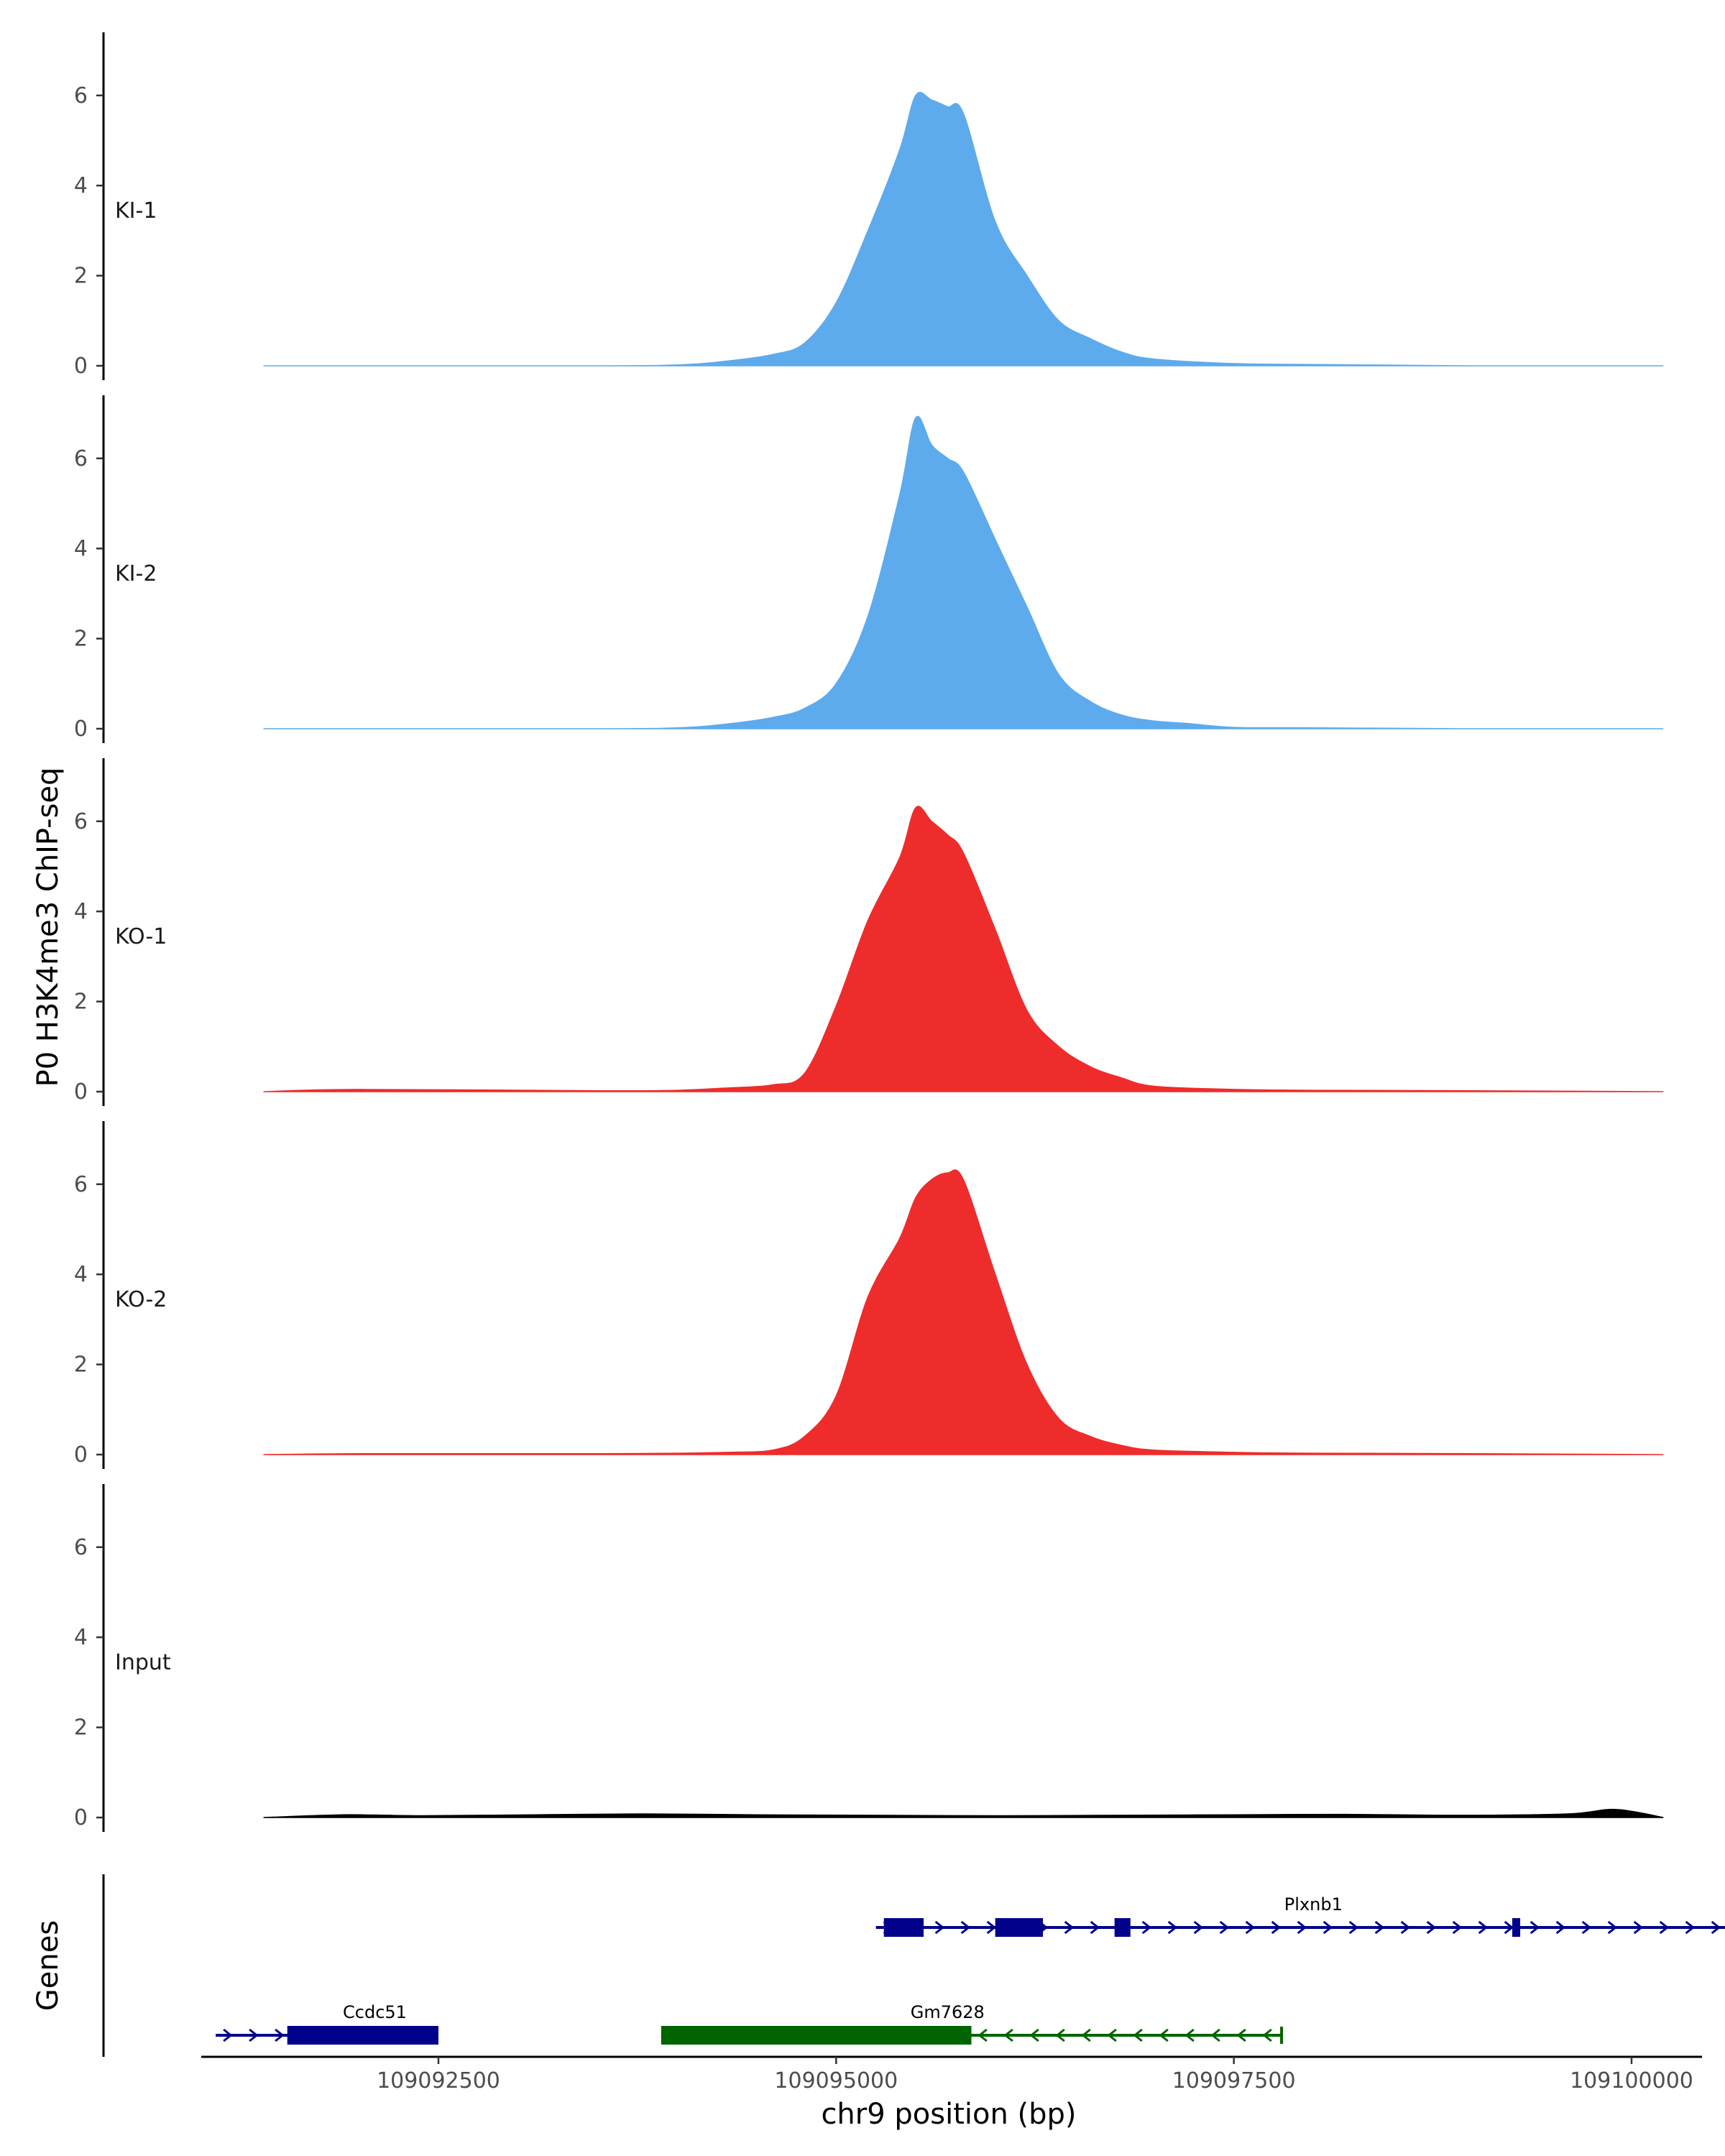 This screenshot has width=1725, height=2156. Describe the element at coordinates (136, 573) in the screenshot. I see `track-label: KI-2` at that location.